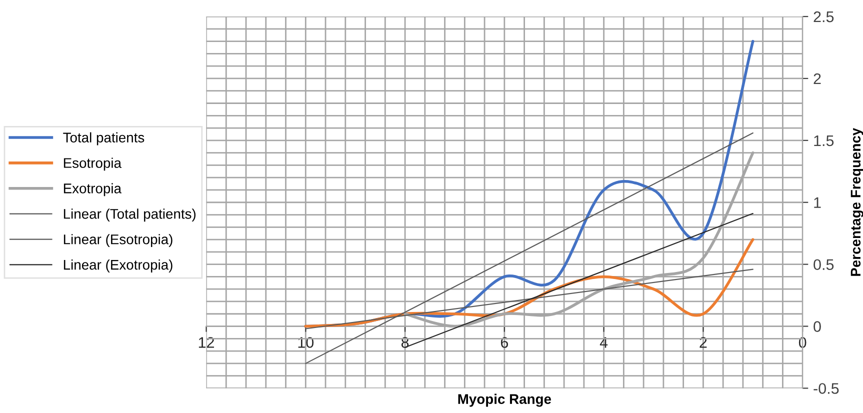  I want to click on x-axis-title: Myopic Range, so click(505, 400).